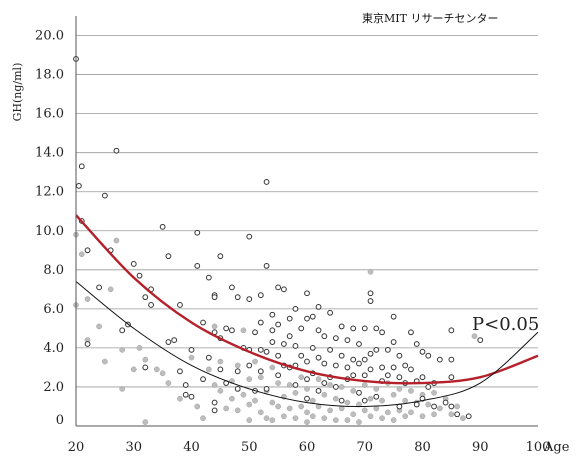  I want to click on y-tick-label: 10.0, so click(49, 231).